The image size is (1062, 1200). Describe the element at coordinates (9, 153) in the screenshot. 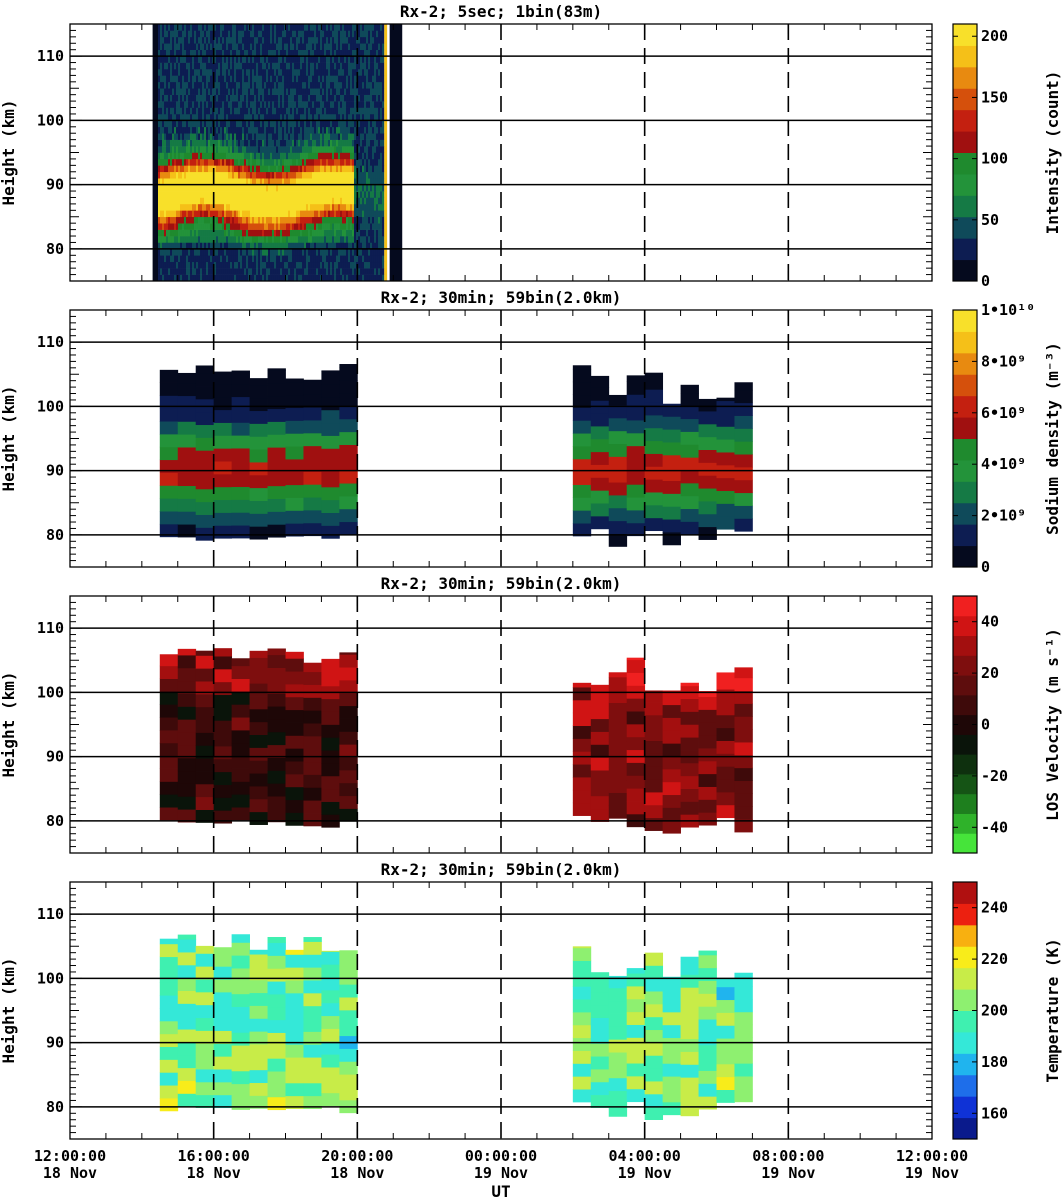

I see `y-axis-label: Height (km)` at that location.